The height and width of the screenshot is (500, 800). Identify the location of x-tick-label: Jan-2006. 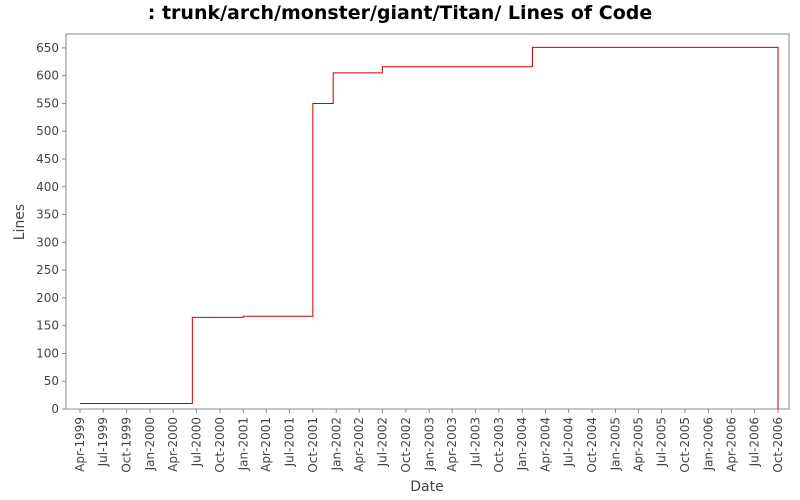
(708, 444).